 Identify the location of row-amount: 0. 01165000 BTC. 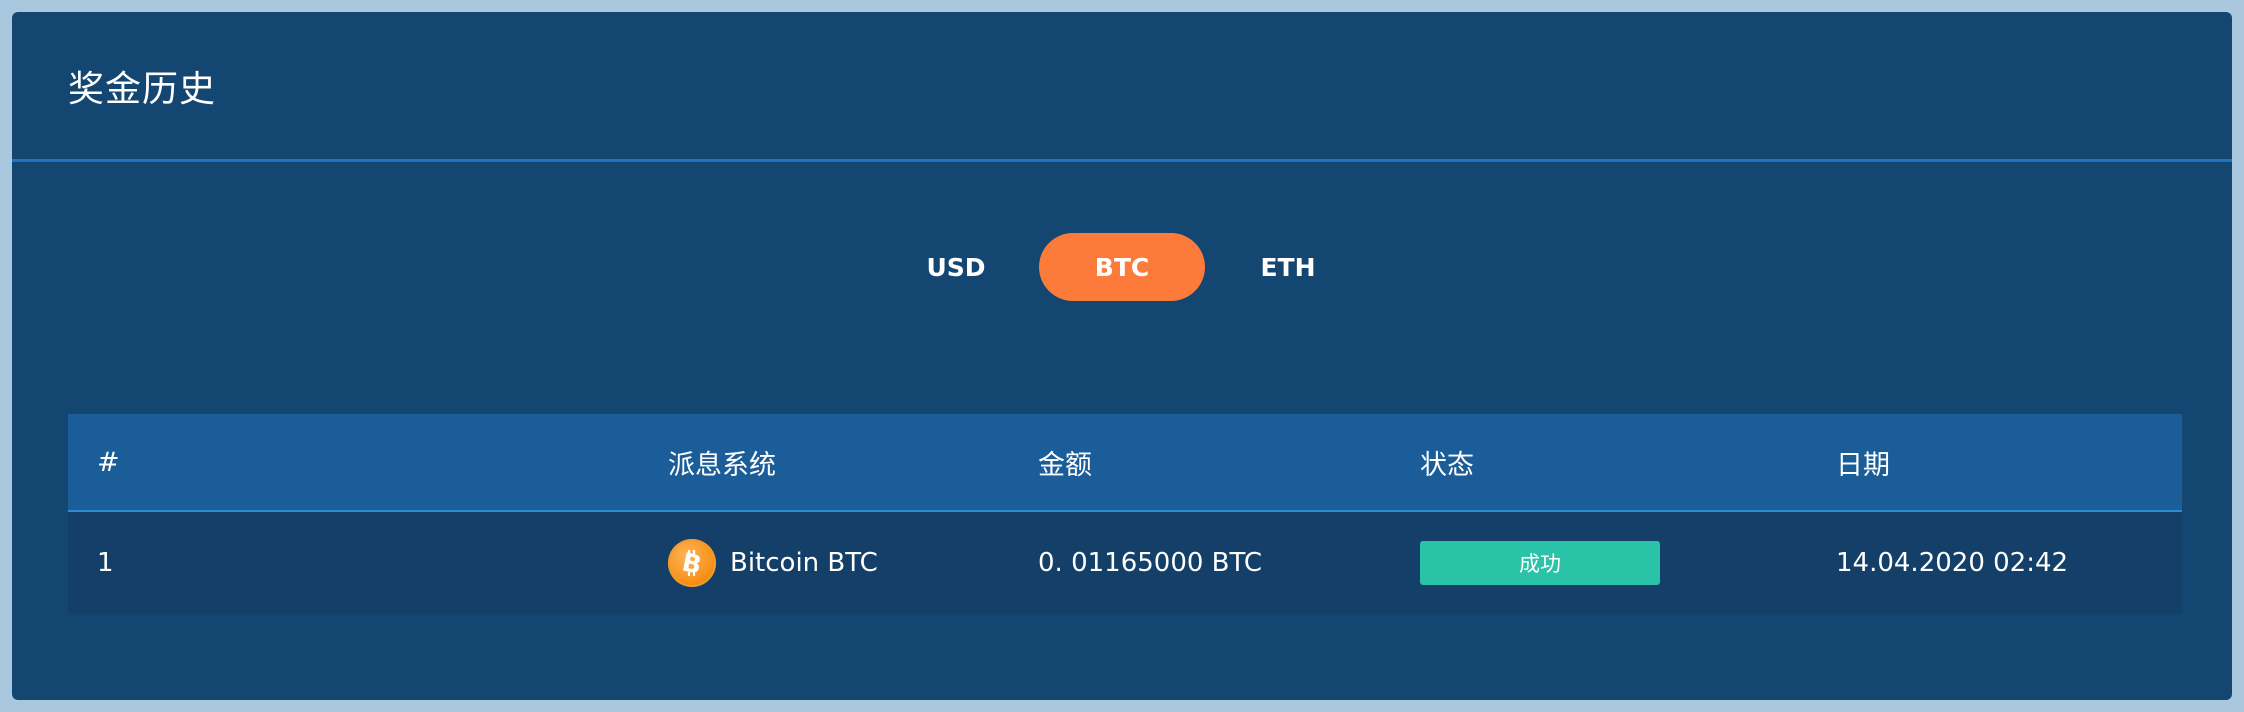
(1150, 563).